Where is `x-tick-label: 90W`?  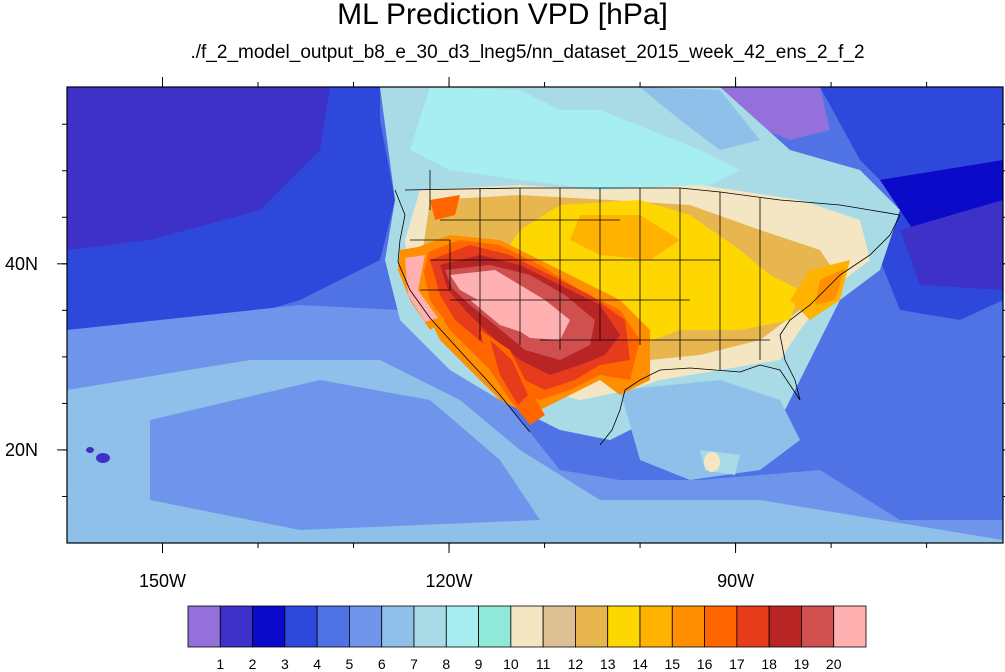
x-tick-label: 90W is located at coordinates (735, 581).